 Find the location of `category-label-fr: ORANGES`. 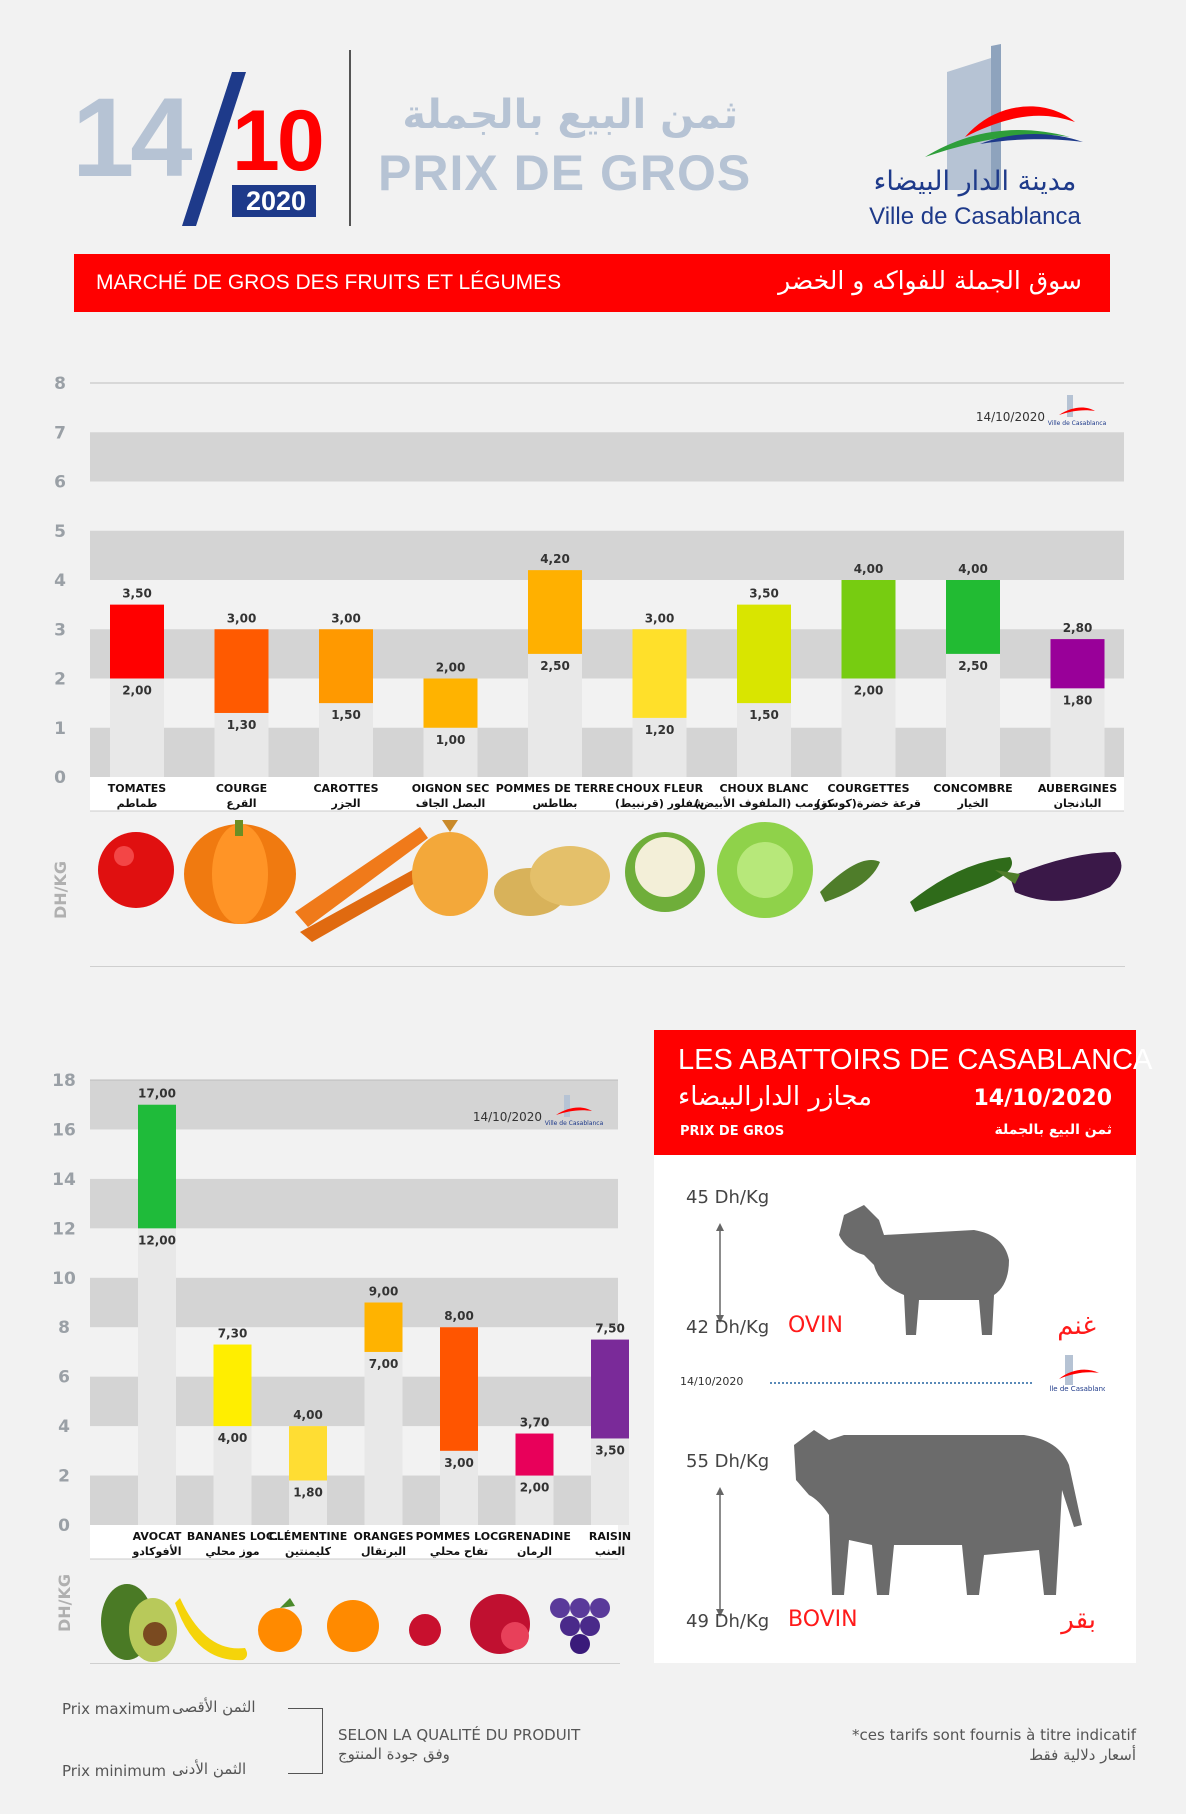

category-label-fr: ORANGES is located at coordinates (383, 1536).